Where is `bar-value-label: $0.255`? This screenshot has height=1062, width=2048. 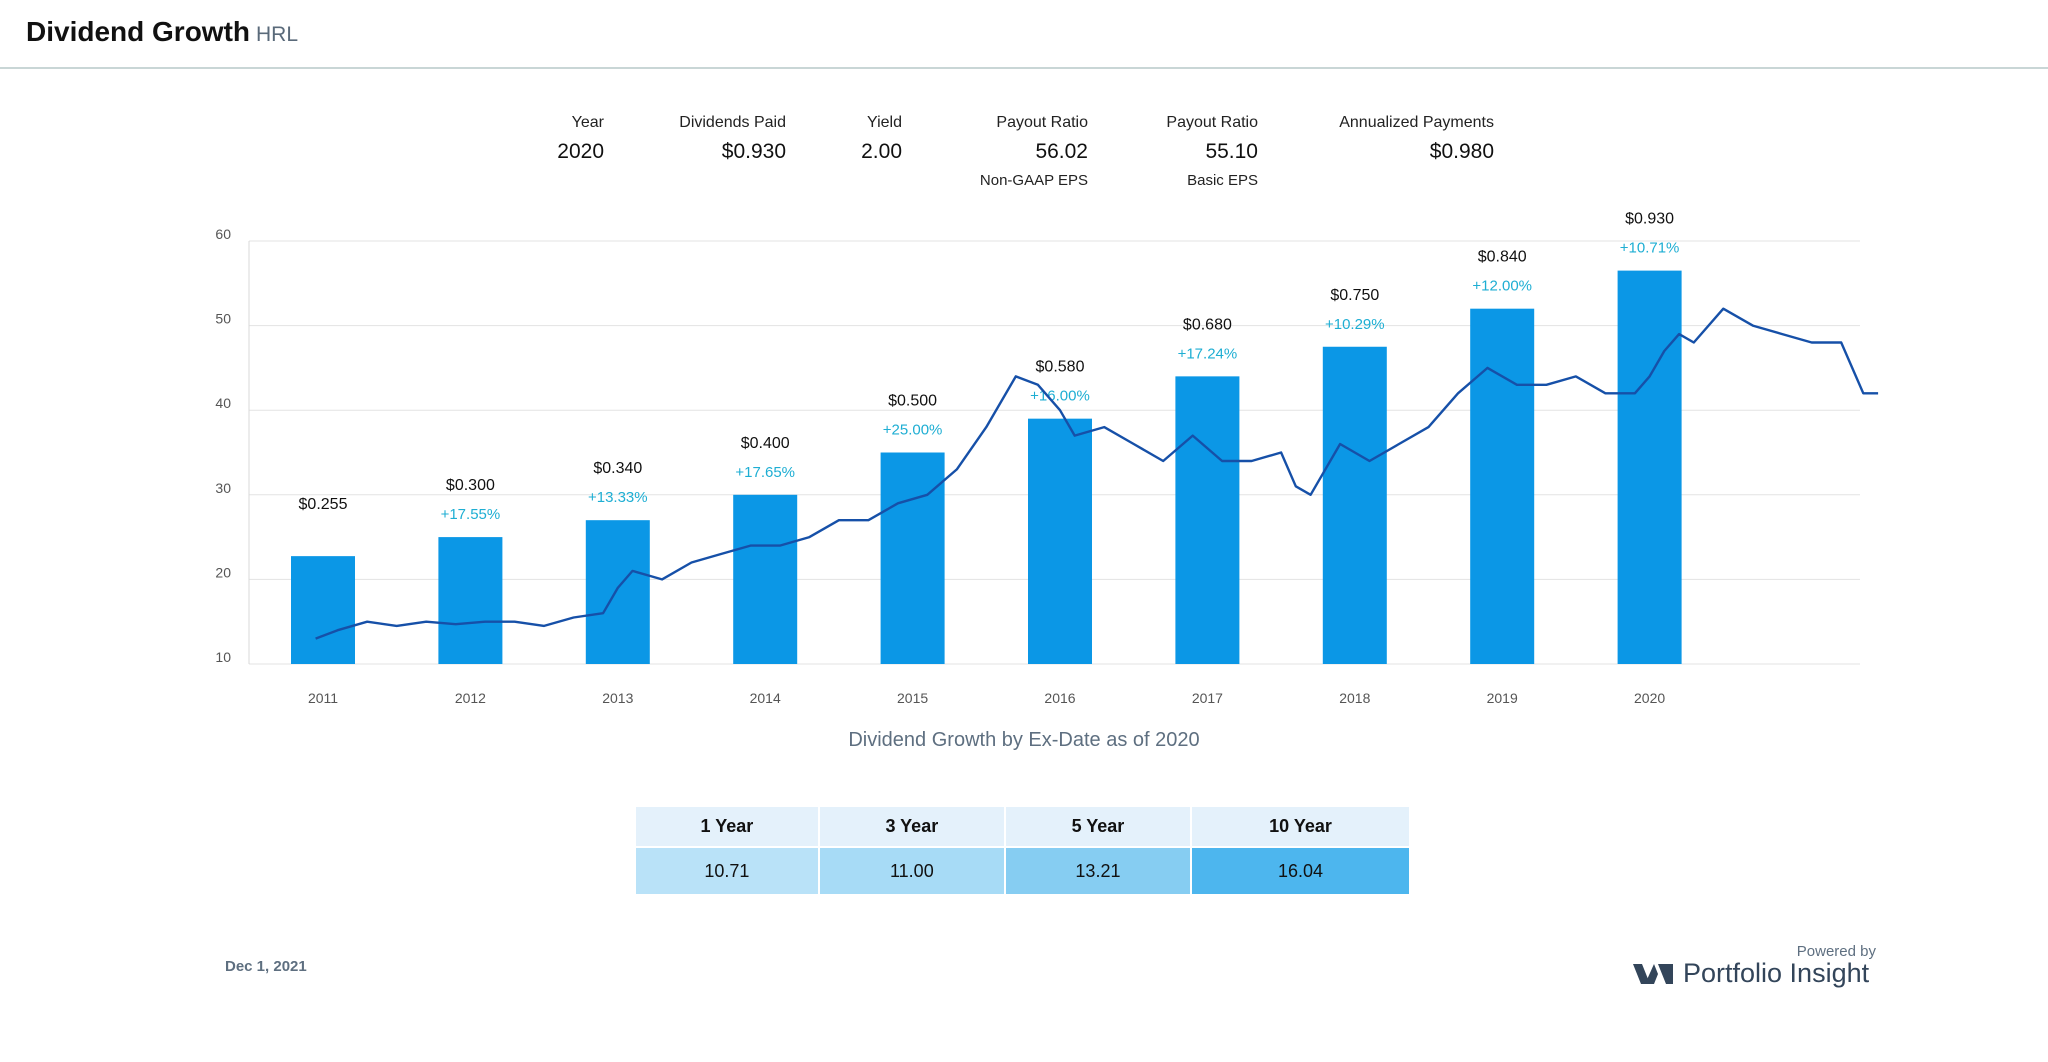
bar-value-label: $0.255 is located at coordinates (323, 504).